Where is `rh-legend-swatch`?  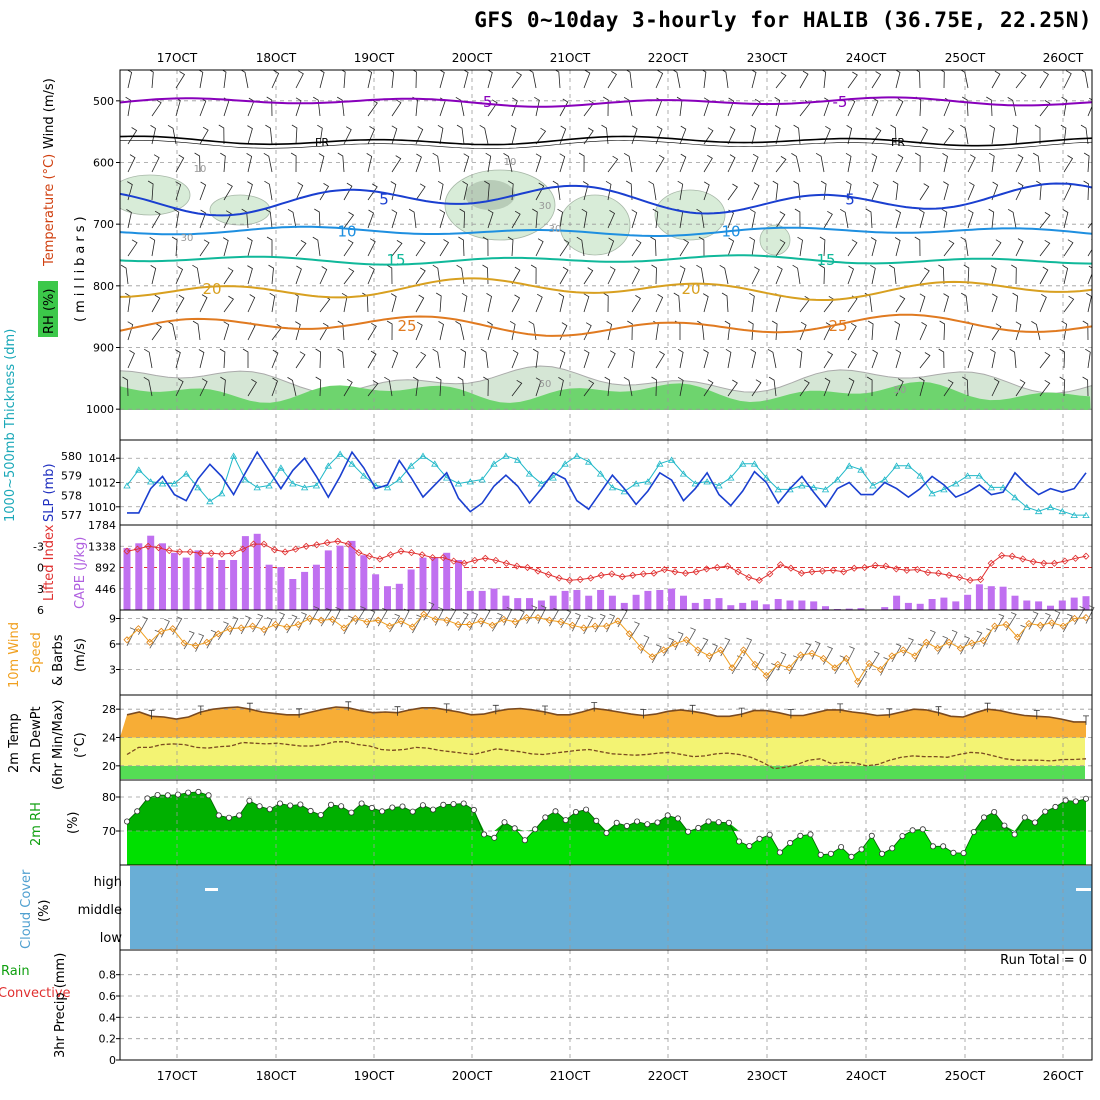
rh-legend-swatch is located at coordinates (48, 309).